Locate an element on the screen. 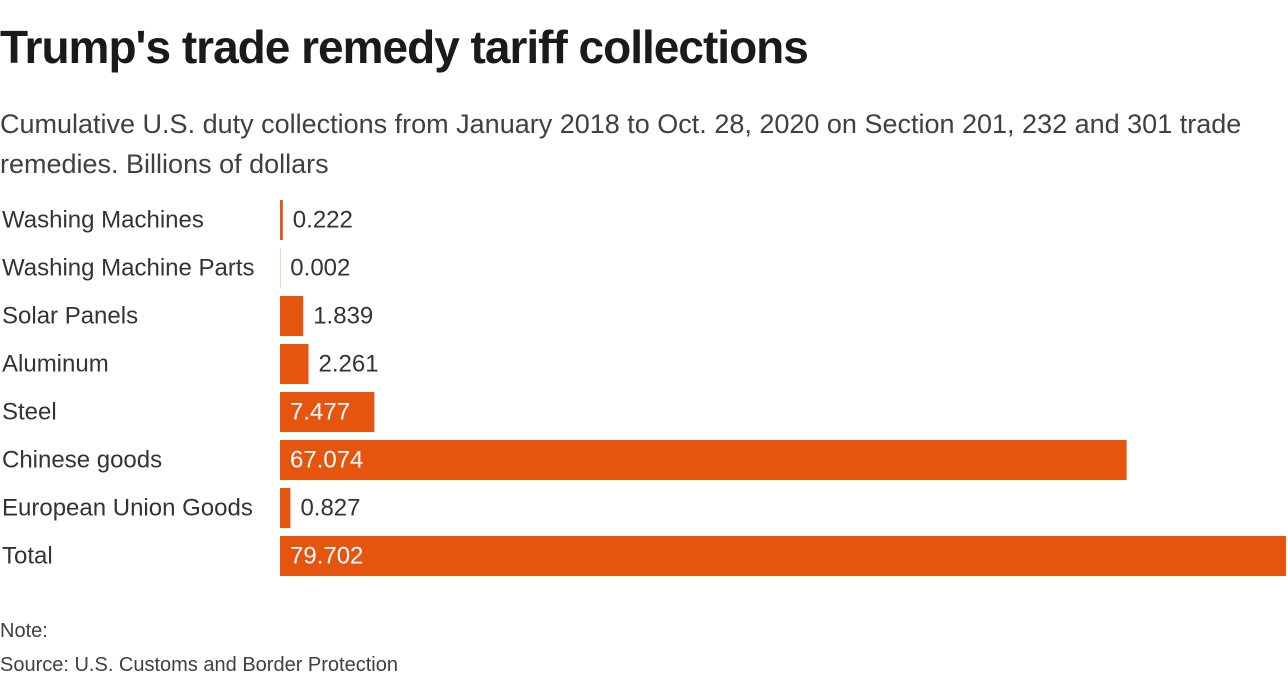 The height and width of the screenshot is (684, 1288). category-label: Steel is located at coordinates (29, 412).